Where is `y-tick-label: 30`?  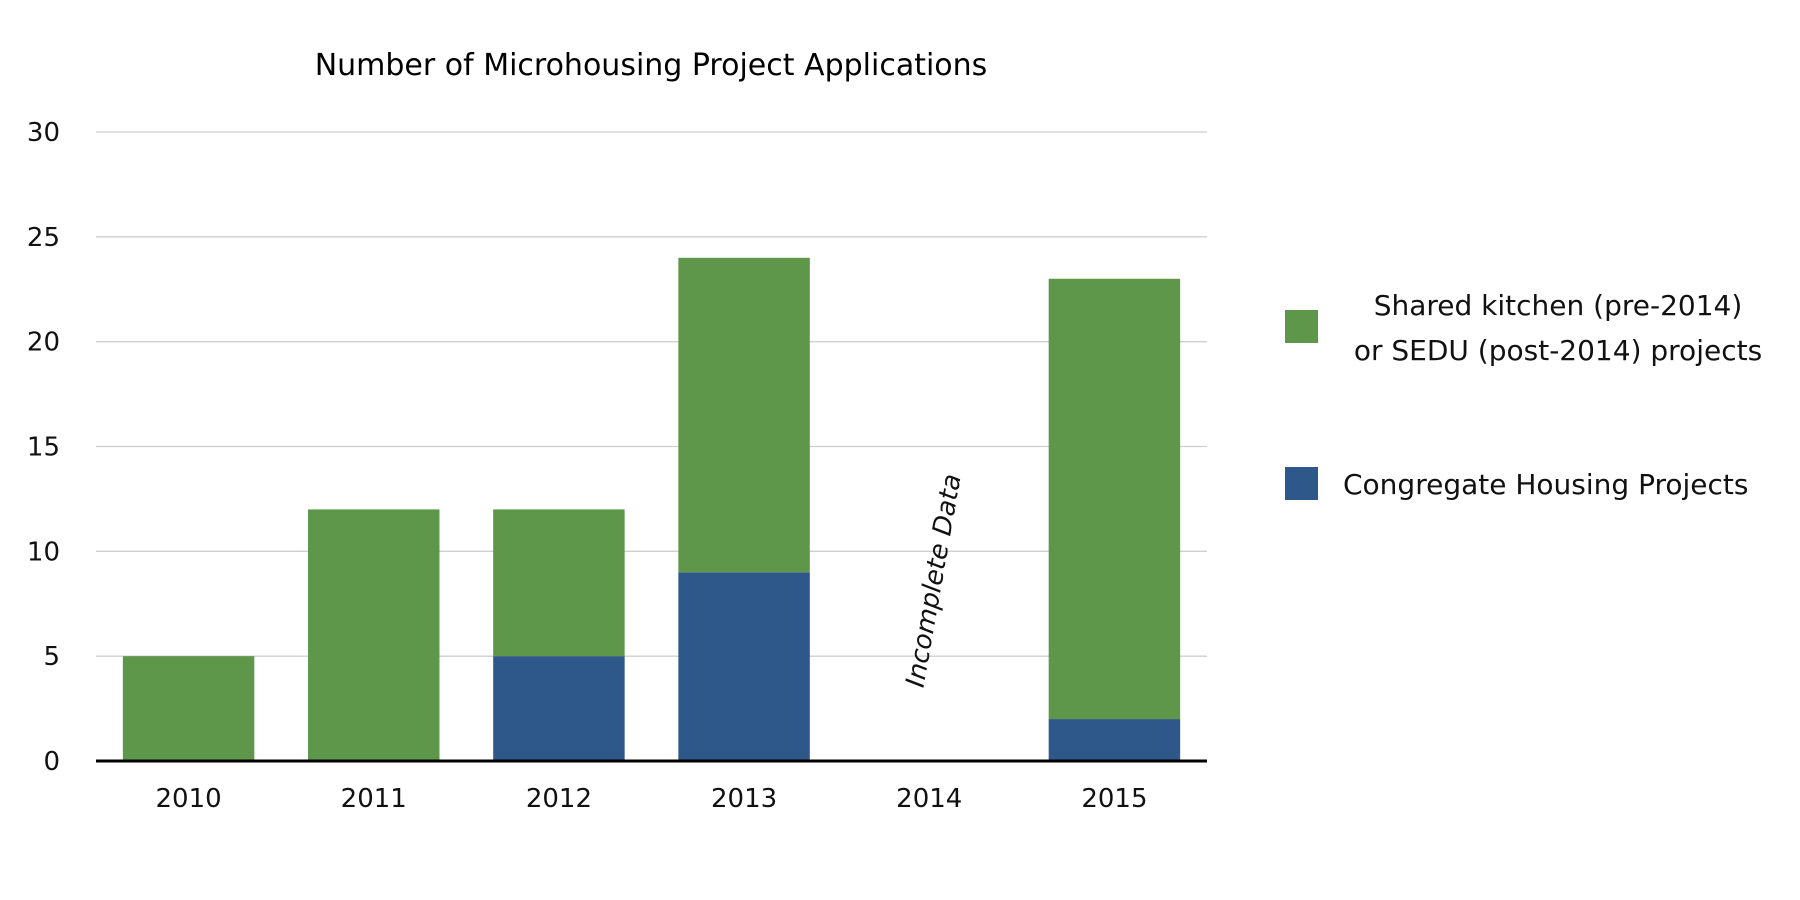 y-tick-label: 30 is located at coordinates (43, 133).